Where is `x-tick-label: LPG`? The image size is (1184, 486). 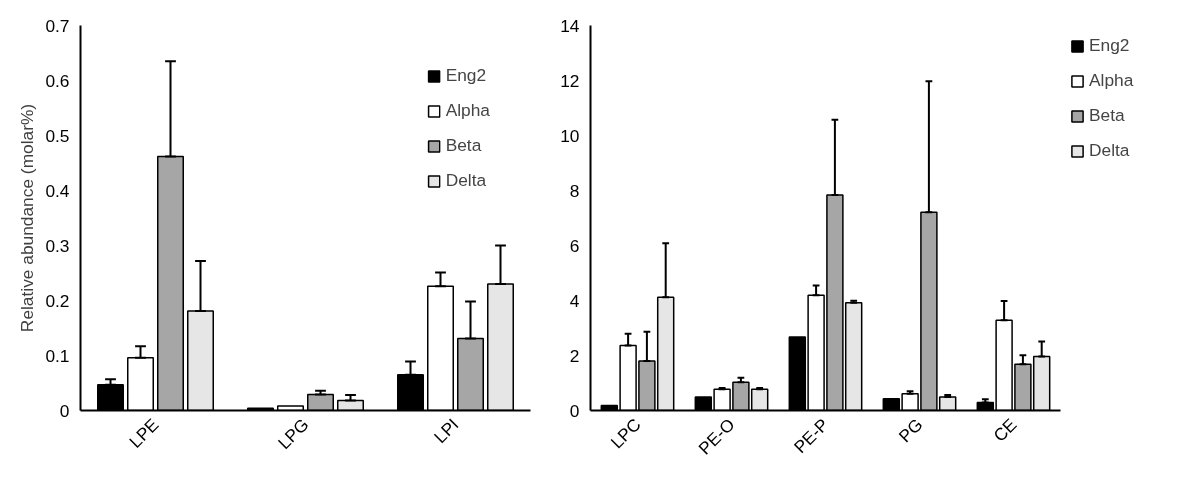 x-tick-label: LPG is located at coordinates (293, 434).